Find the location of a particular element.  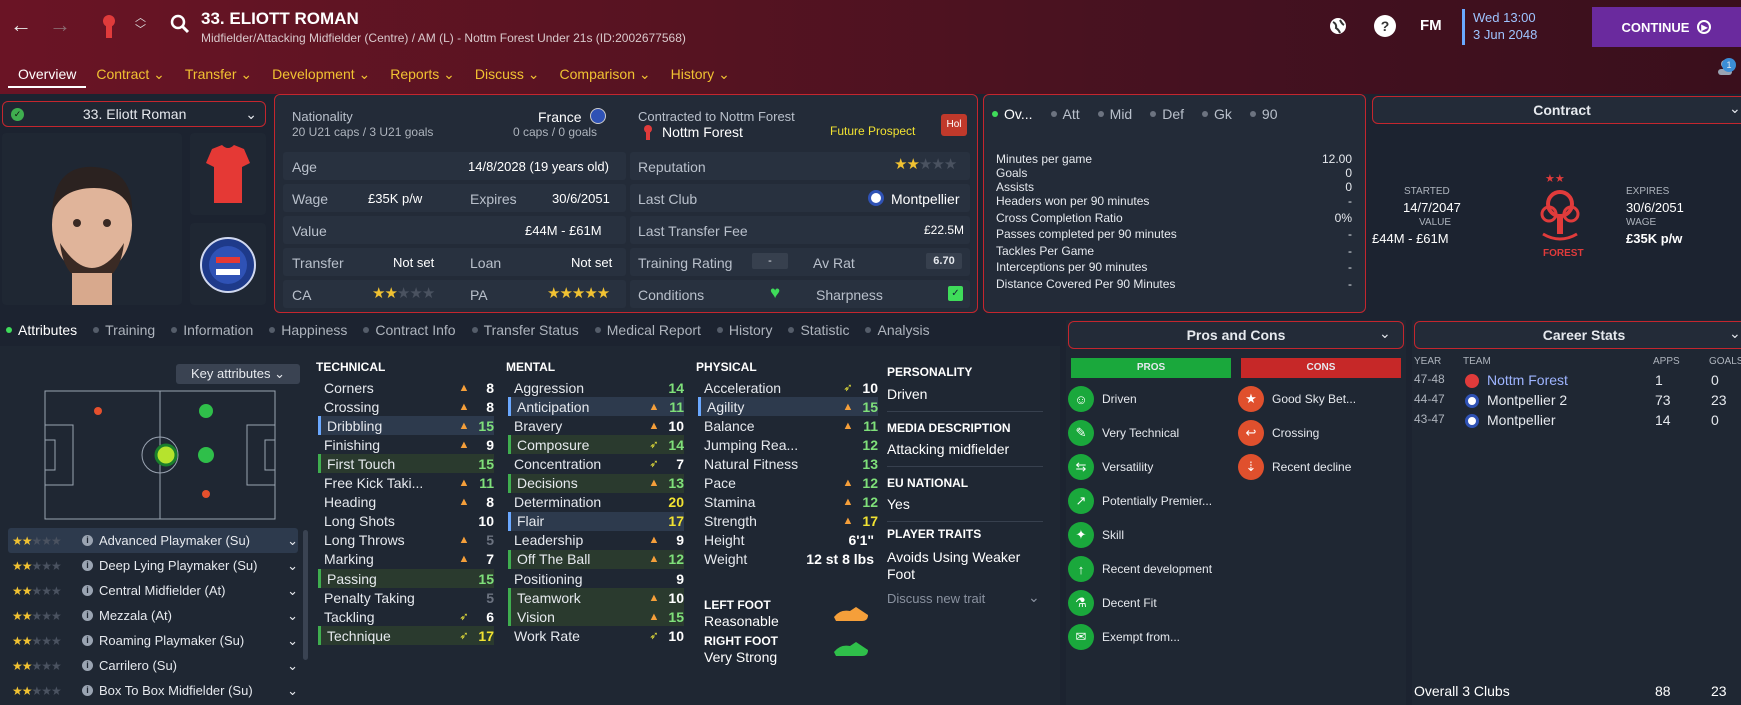

club-link: Nottm Forest is located at coordinates (702, 132).